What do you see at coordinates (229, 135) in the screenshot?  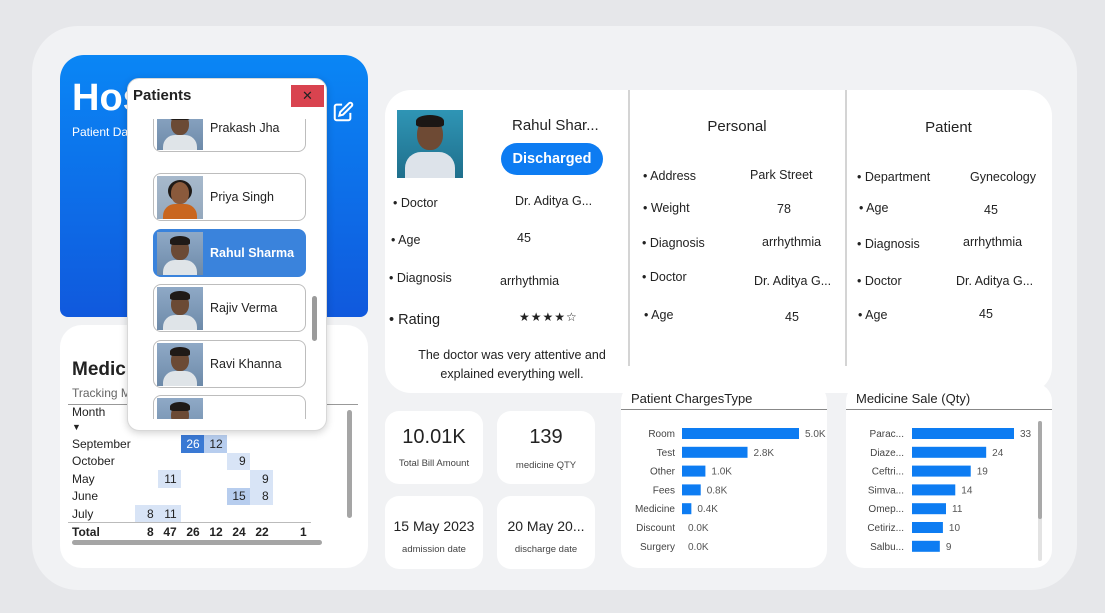 I see `patient-item-prakash-jha: Prakash Jha` at bounding box center [229, 135].